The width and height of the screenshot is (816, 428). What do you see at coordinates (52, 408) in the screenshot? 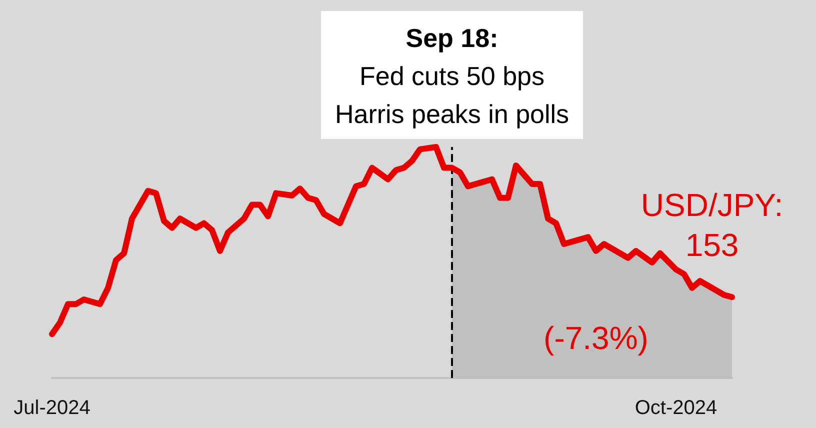
I see `x-tick-label: Jul-2024` at bounding box center [52, 408].